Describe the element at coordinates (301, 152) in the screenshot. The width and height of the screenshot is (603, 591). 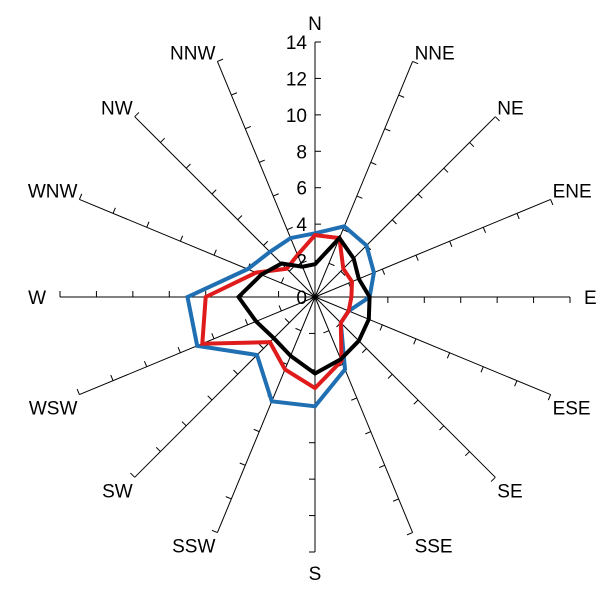
I see `radial-tick-label: 8` at that location.